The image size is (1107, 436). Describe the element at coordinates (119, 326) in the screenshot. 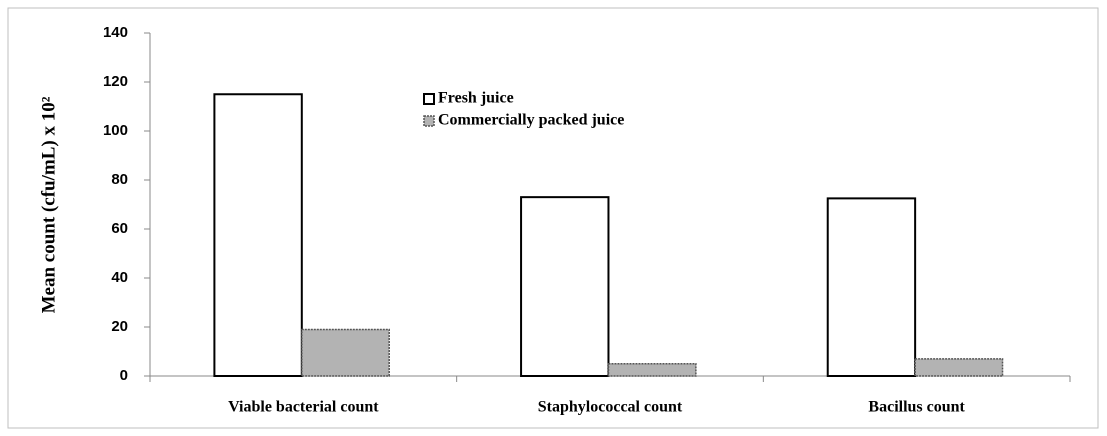

I see `y-tick-label: 20` at that location.